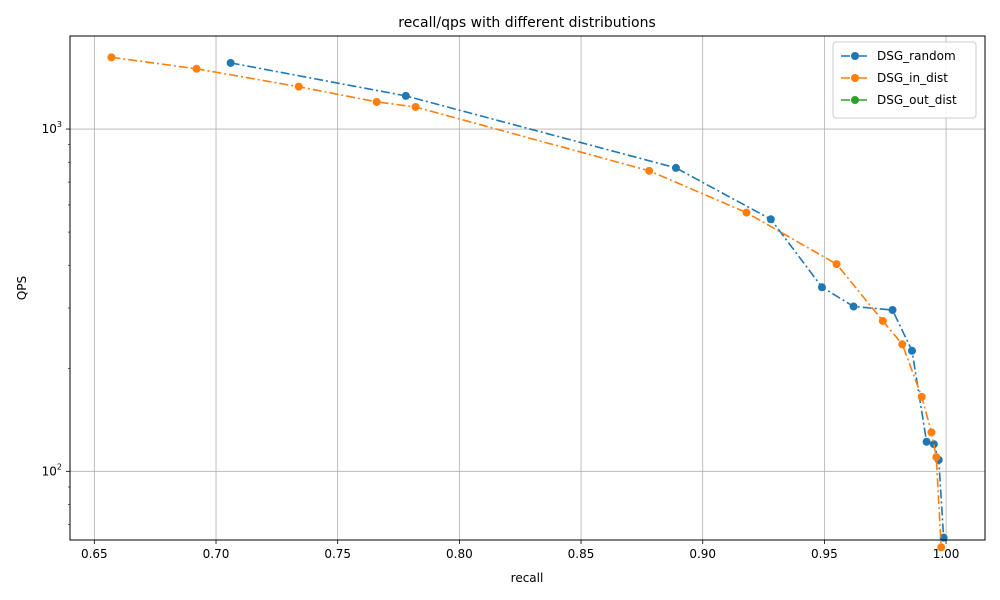 The width and height of the screenshot is (1000, 600). Describe the element at coordinates (56, 322) in the screenshot. I see `y-axis: 10² 10³` at that location.